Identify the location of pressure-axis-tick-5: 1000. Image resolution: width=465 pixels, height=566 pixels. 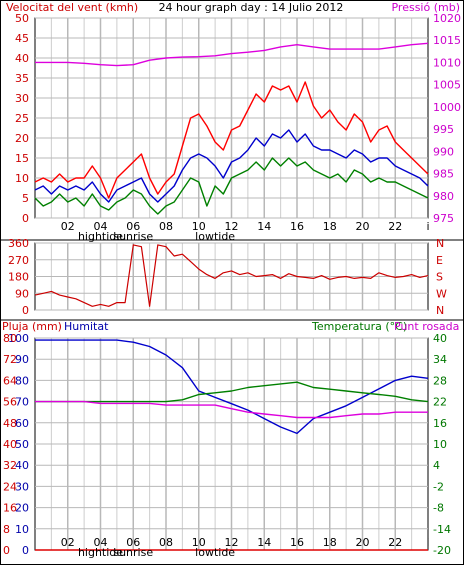
(447, 107).